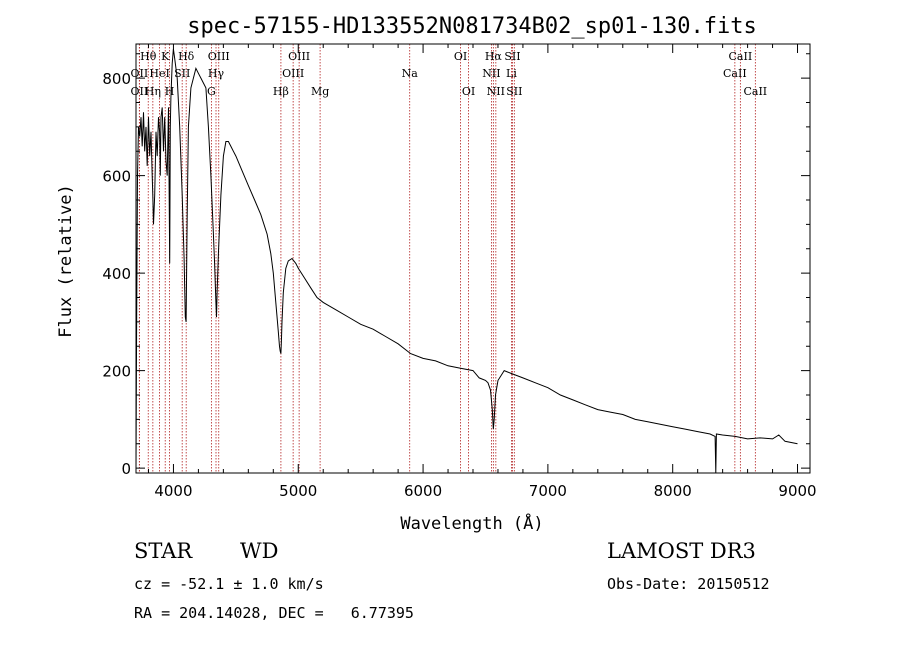 The width and height of the screenshot is (900, 649). What do you see at coordinates (116, 177) in the screenshot?
I see `y-tick-label-3: 600` at bounding box center [116, 177].